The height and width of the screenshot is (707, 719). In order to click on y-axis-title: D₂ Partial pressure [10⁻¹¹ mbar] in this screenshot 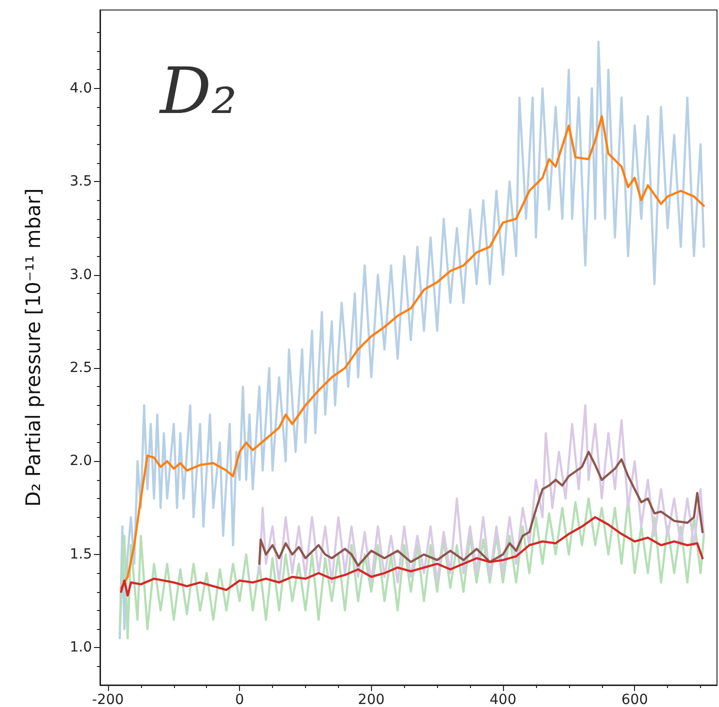, I will do `click(33, 347)`.